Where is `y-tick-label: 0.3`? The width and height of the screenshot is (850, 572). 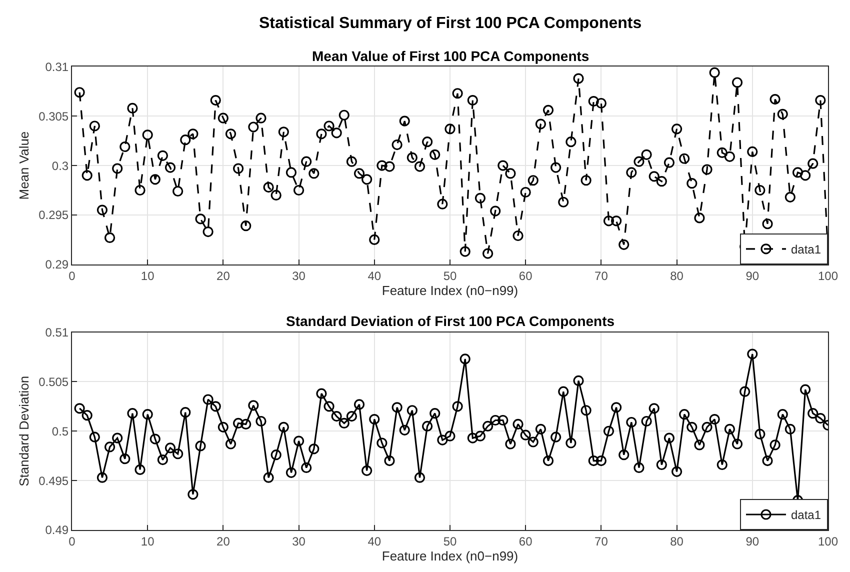
y-tick-label: 0.3 is located at coordinates (60, 165).